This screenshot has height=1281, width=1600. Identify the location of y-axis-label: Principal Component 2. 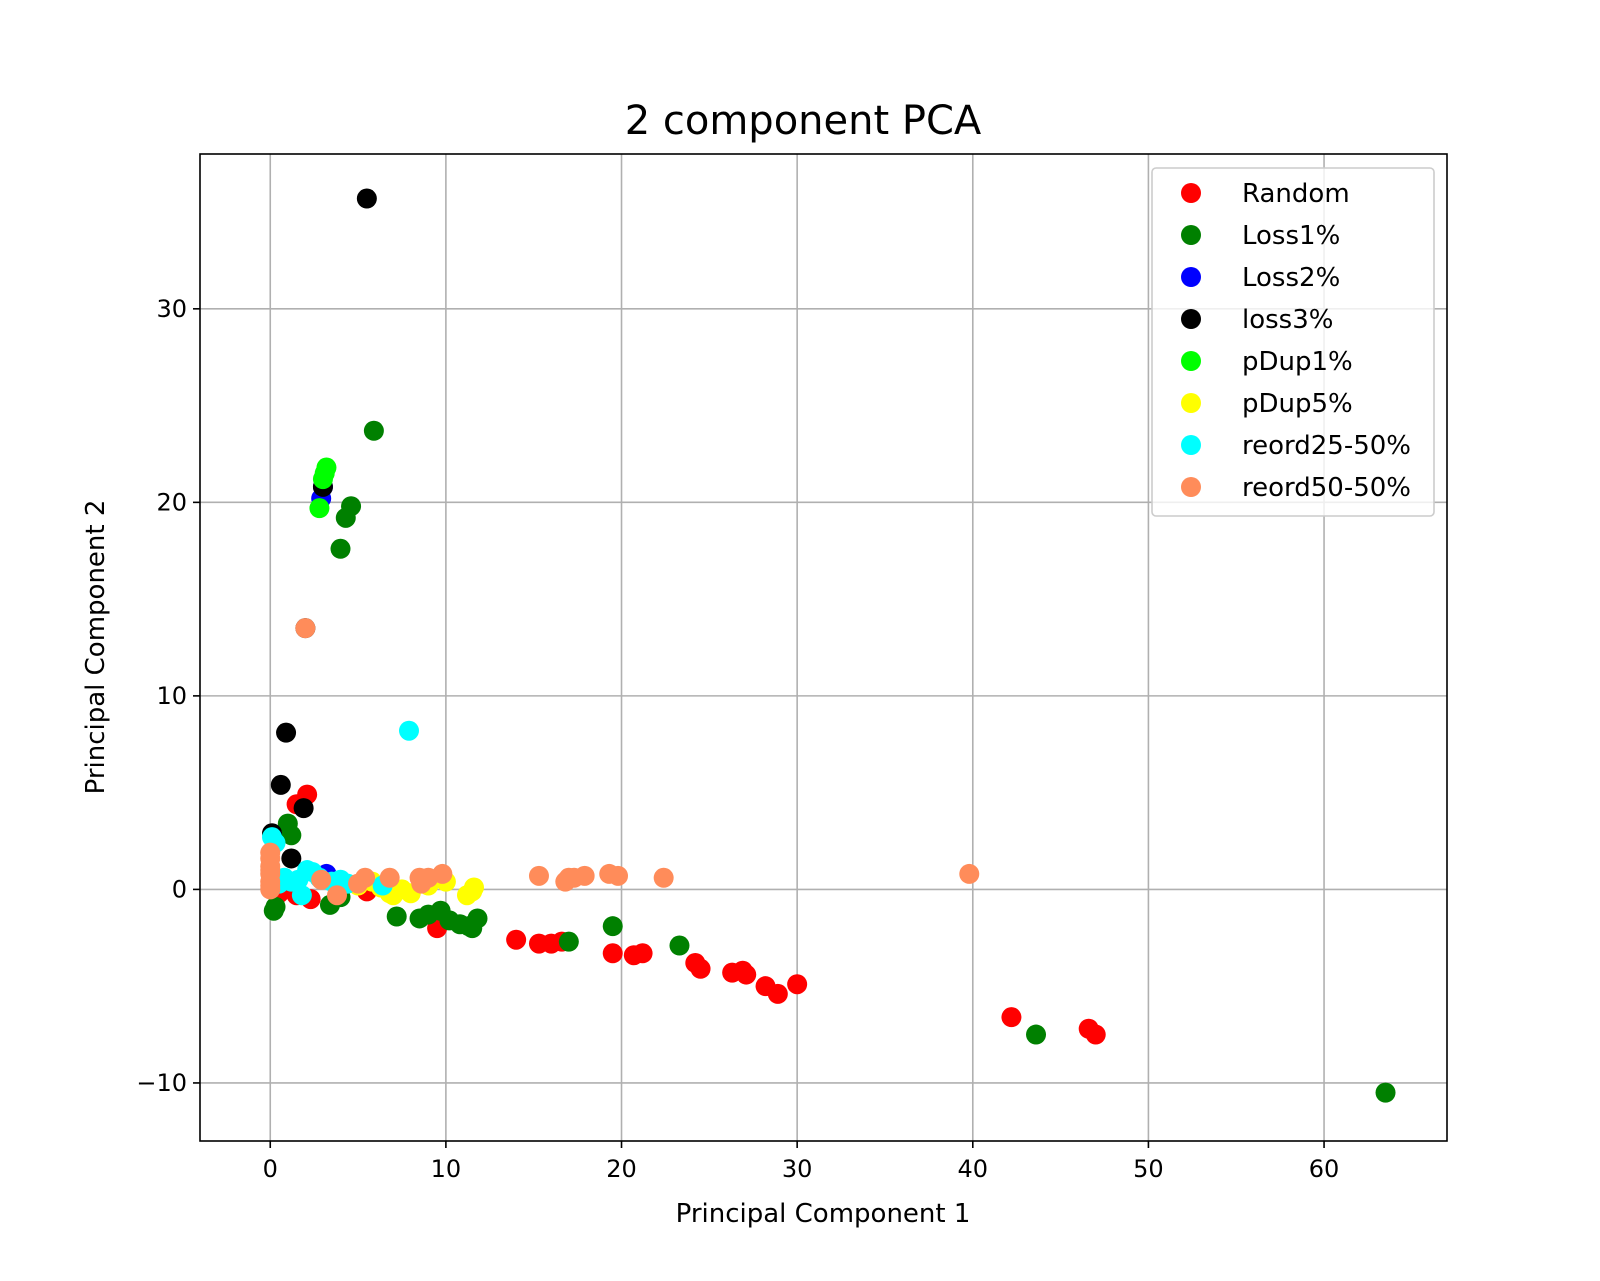
(96, 647).